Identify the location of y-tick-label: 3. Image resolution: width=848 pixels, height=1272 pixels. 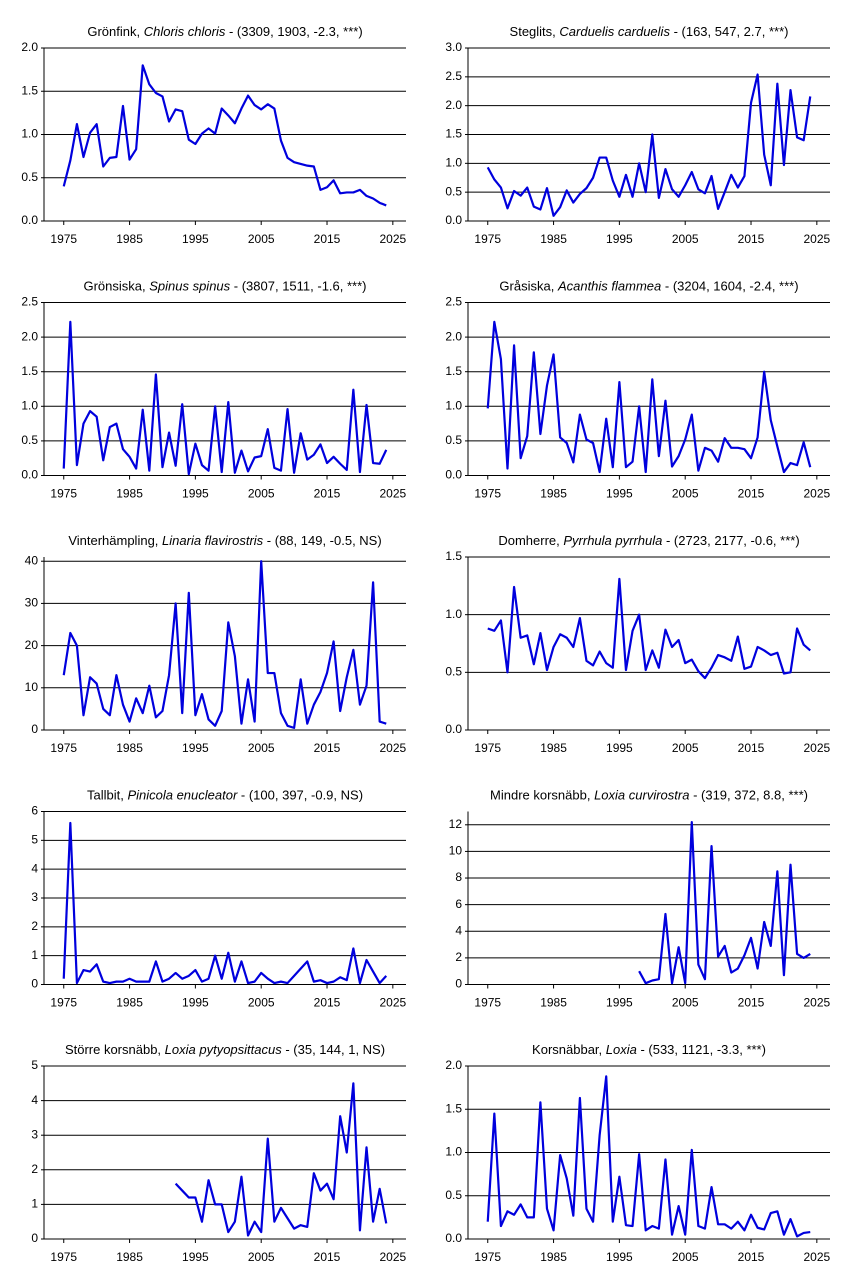
(34, 1134).